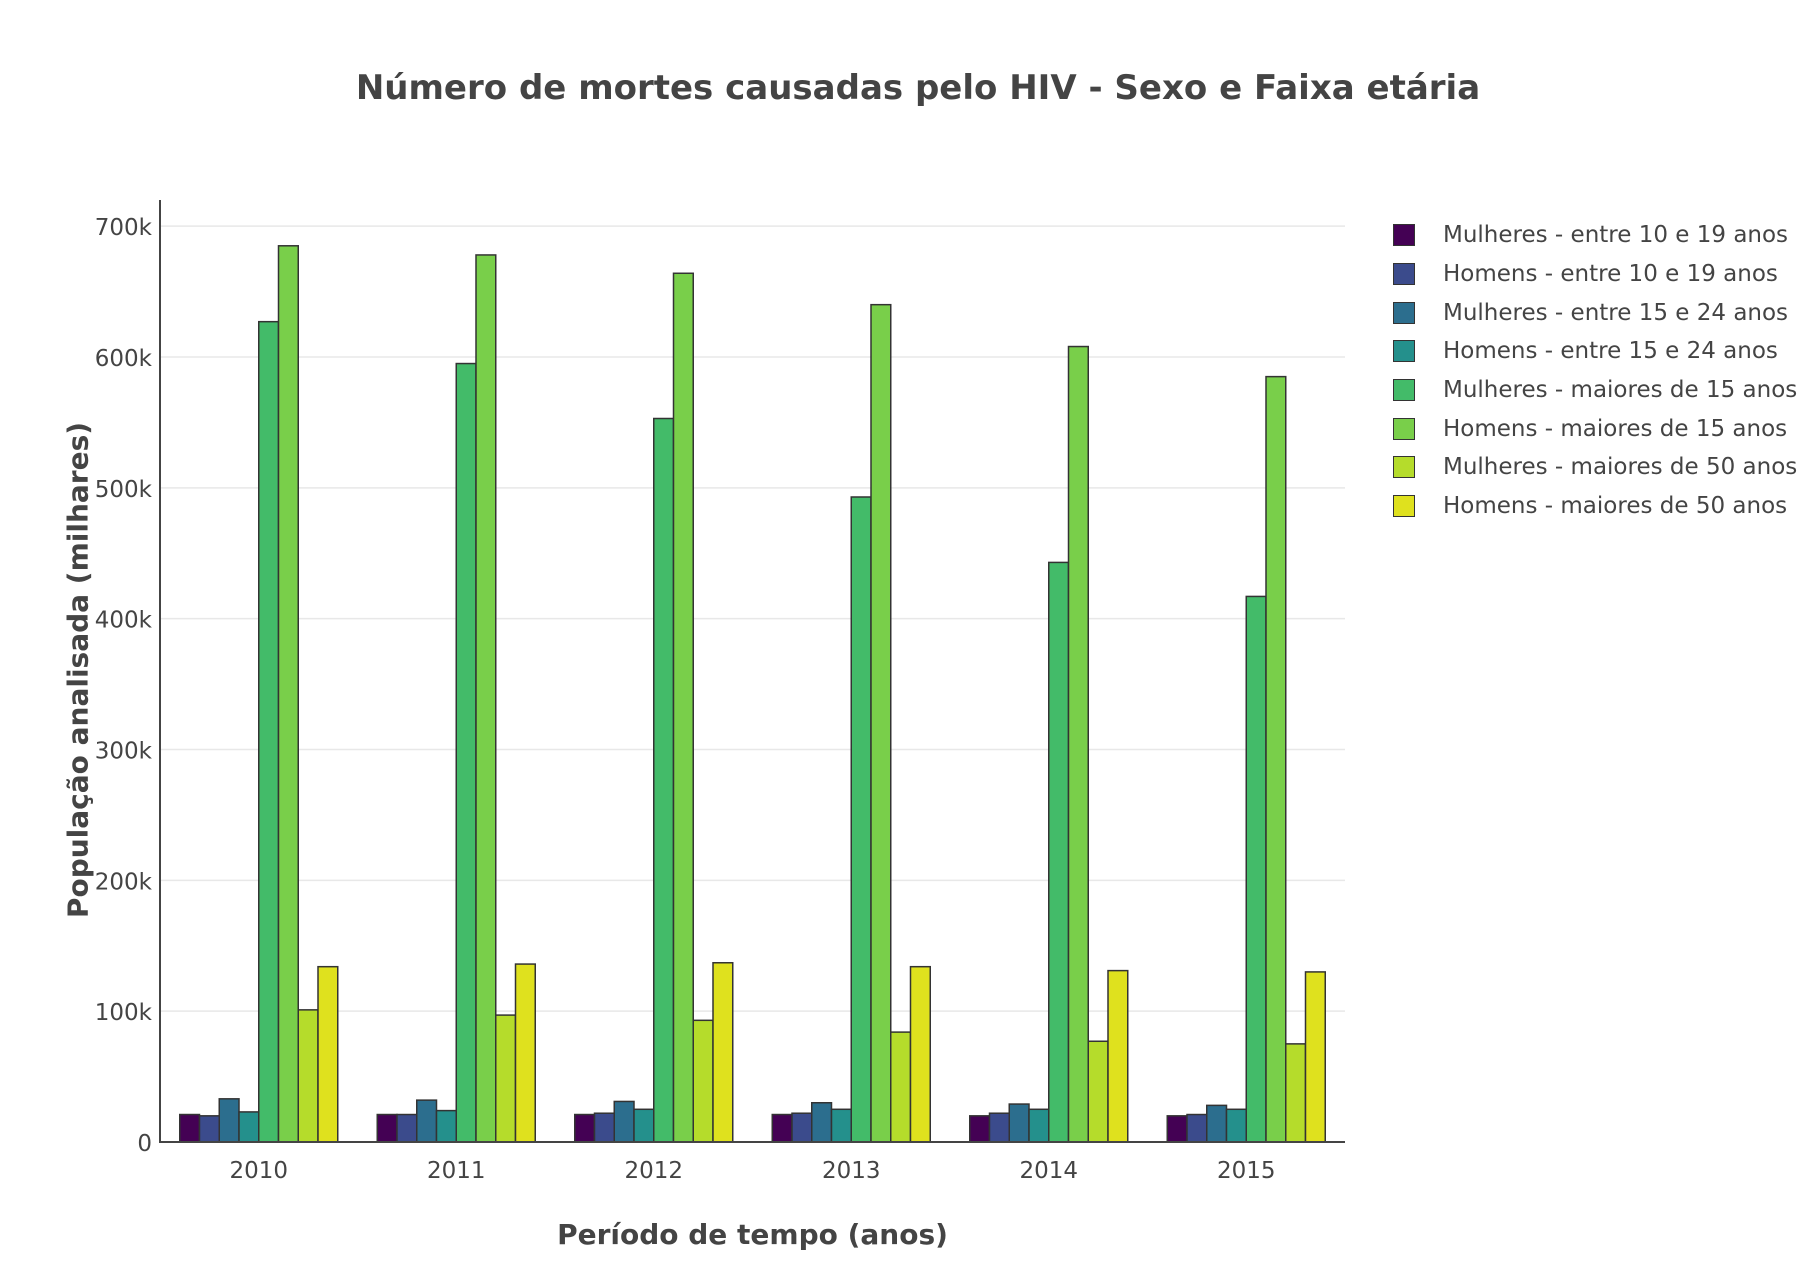 The height and width of the screenshot is (1284, 1810). I want to click on legend-label: Mulheres - maiores de 50 anos, so click(1620, 467).